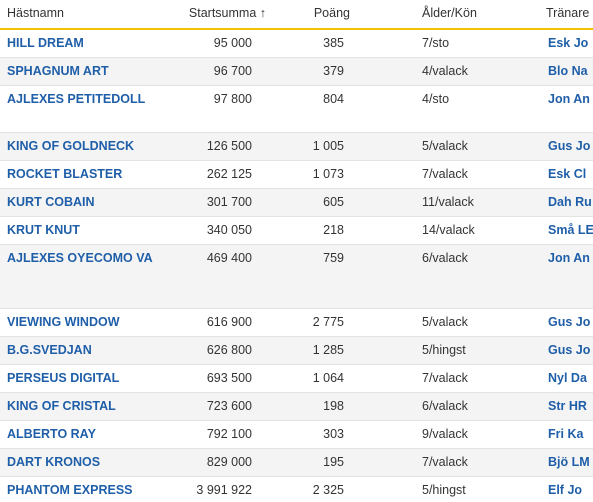 This screenshot has width=593, height=502. I want to click on start-sum: 96 700, so click(232, 71).